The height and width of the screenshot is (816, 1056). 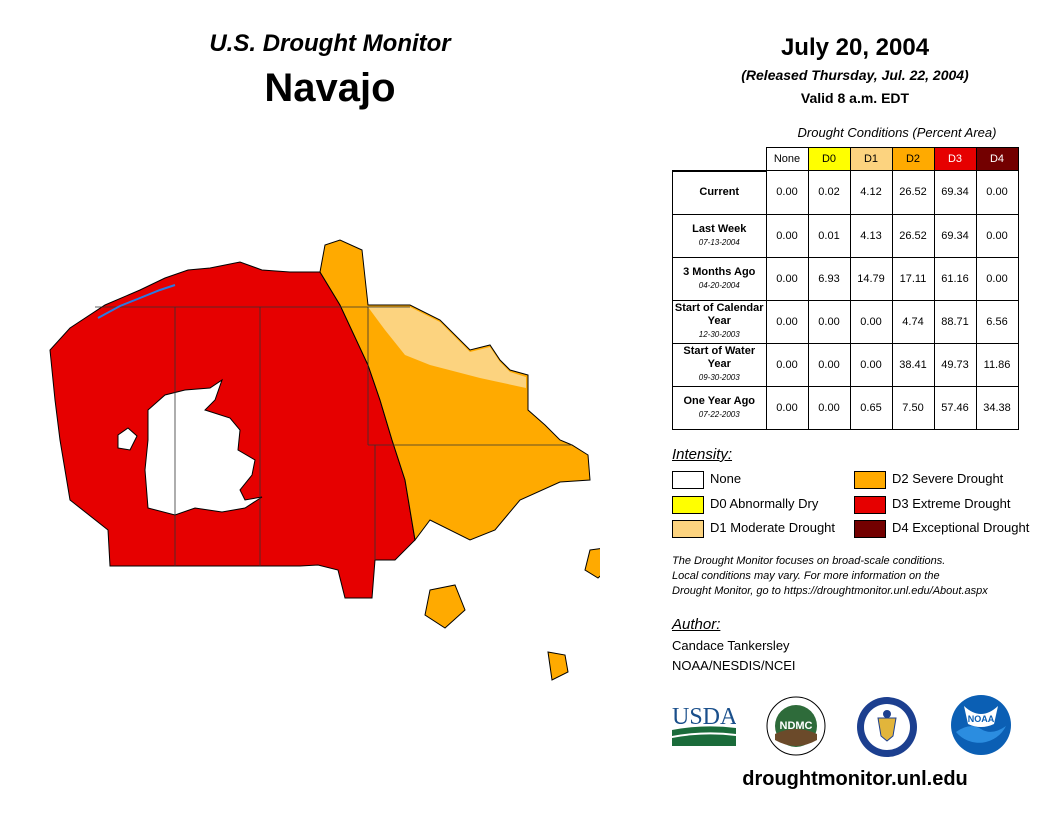 What do you see at coordinates (734, 665) in the screenshot?
I see `author-org: NOAA/NESDIS/NCEI` at bounding box center [734, 665].